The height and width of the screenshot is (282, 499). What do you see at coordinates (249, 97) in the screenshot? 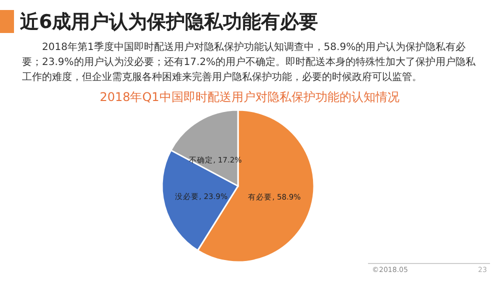
I see `chart-title: 2018年Q1中国即时配送用户对隐私保护功能的认知情况` at bounding box center [249, 97].